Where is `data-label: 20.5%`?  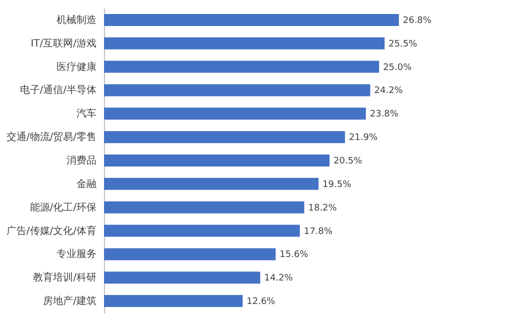 data-label: 20.5% is located at coordinates (348, 161).